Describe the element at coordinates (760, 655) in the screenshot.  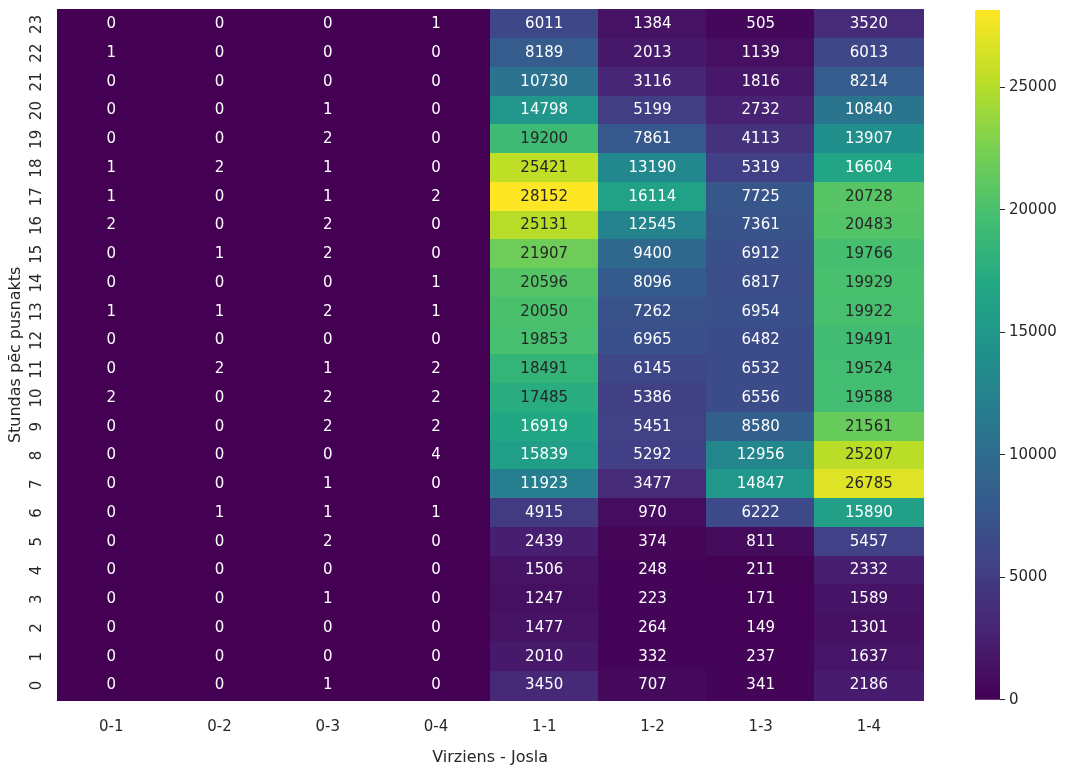
I see `data-label: 237` at that location.